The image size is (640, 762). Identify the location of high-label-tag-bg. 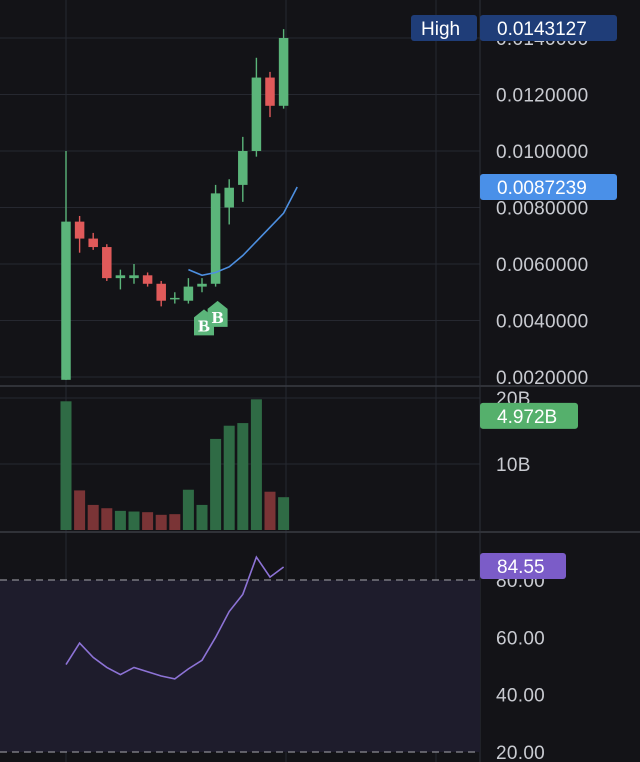
(444, 28).